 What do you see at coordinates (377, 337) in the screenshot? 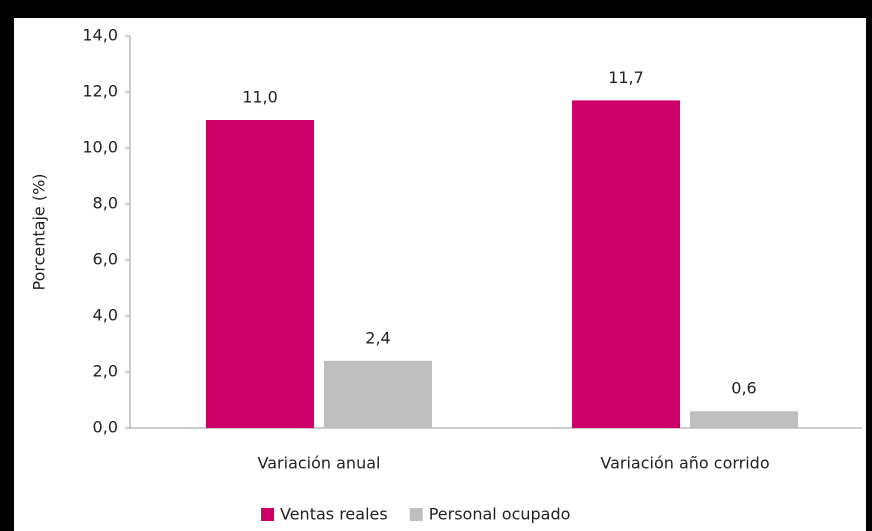
I see `data-label: 2,4` at bounding box center [377, 337].